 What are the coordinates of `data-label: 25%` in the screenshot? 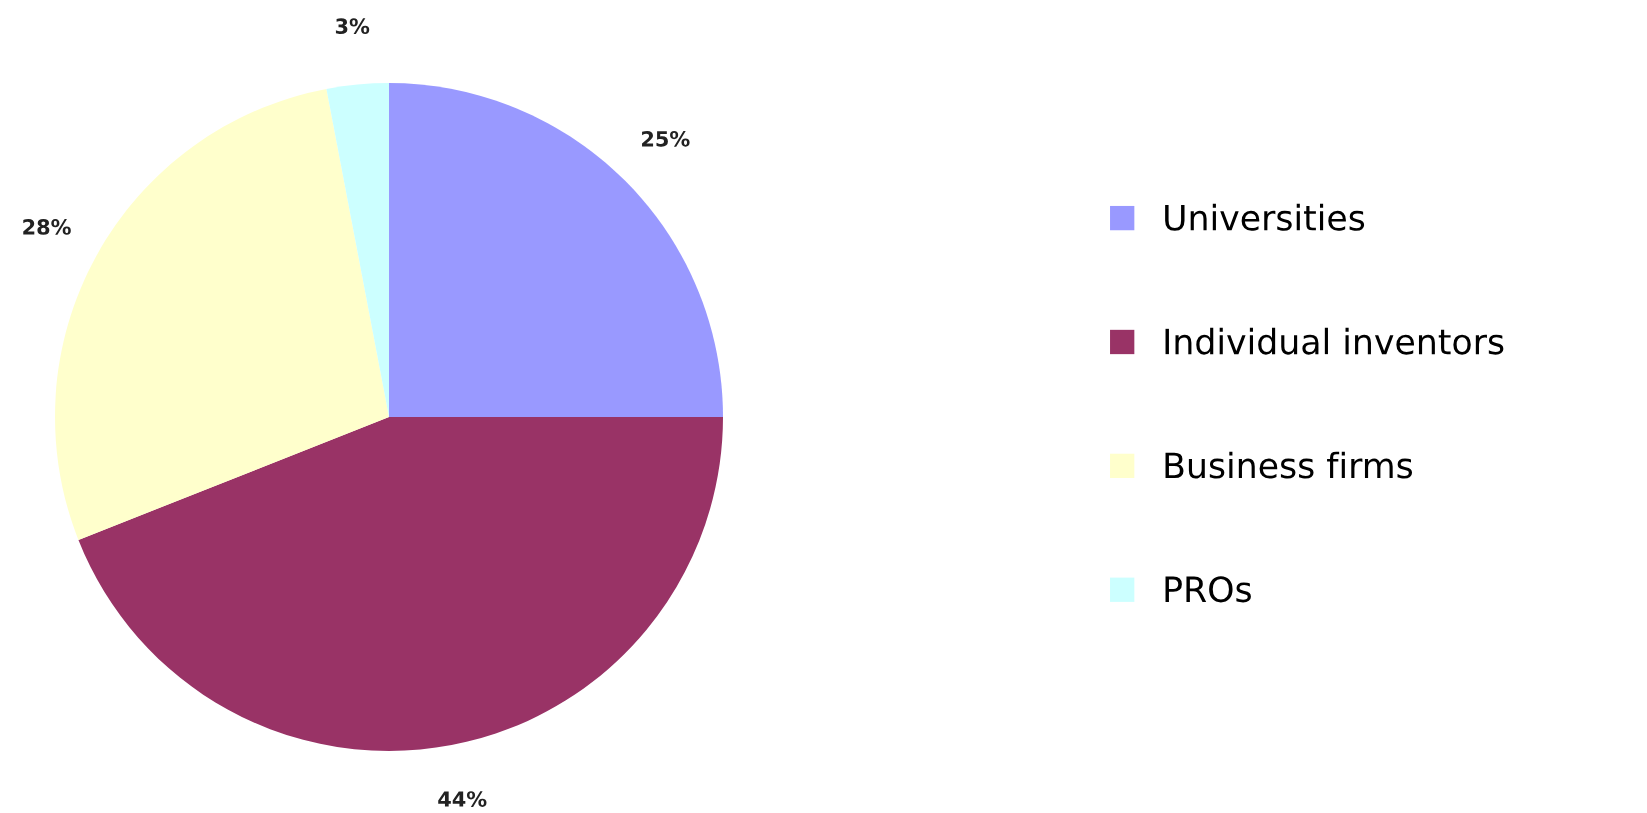 It's located at (666, 138).